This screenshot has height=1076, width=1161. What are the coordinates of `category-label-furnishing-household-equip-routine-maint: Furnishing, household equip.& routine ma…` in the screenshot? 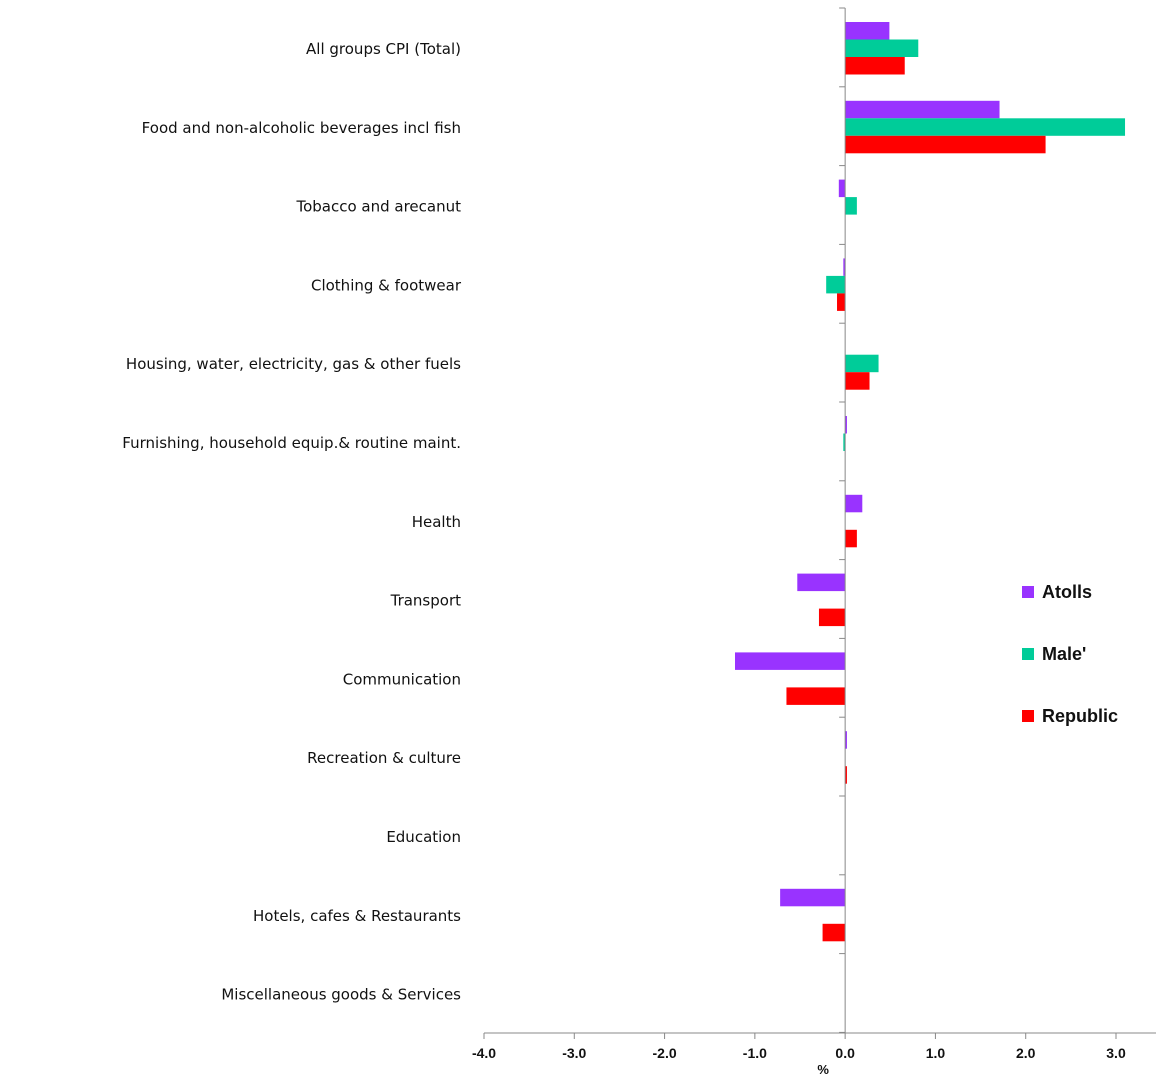 It's located at (291, 443).